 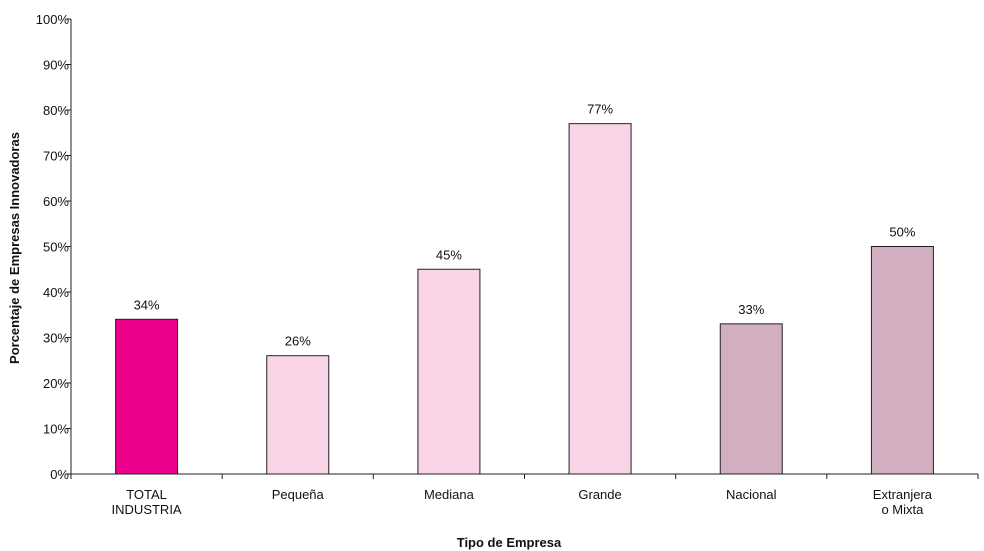 I want to click on x-tick-label: Nacional, so click(x=751, y=494).